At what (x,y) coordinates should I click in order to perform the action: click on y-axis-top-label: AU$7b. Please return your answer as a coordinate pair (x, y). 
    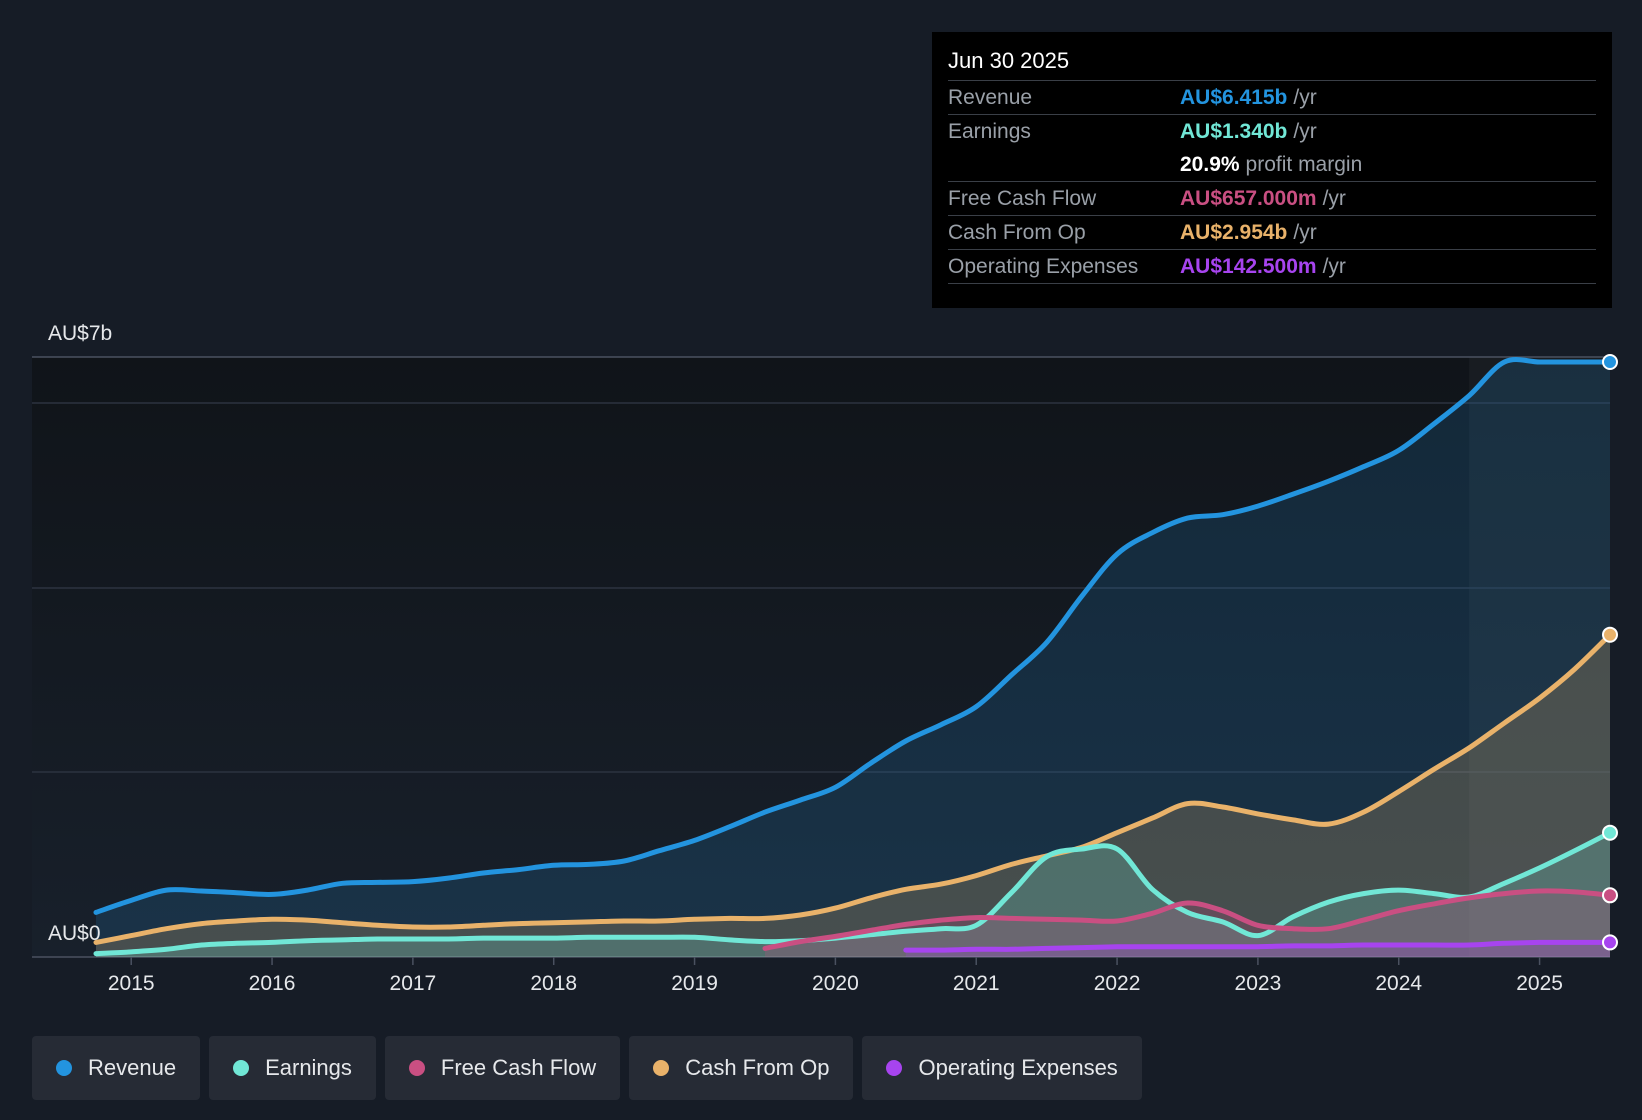
    Looking at the image, I should click on (80, 333).